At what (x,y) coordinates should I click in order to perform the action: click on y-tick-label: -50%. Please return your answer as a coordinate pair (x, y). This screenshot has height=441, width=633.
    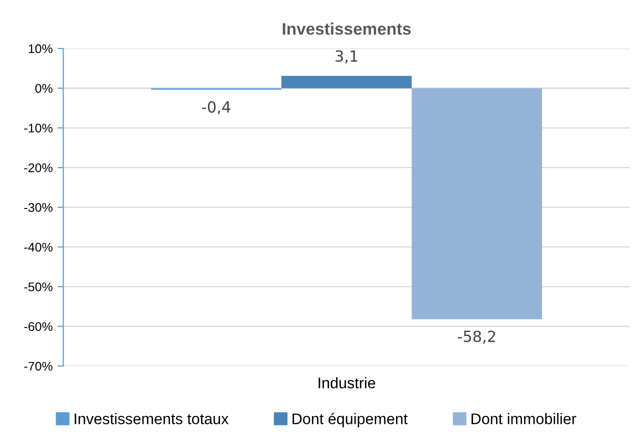
    Looking at the image, I should click on (38, 287).